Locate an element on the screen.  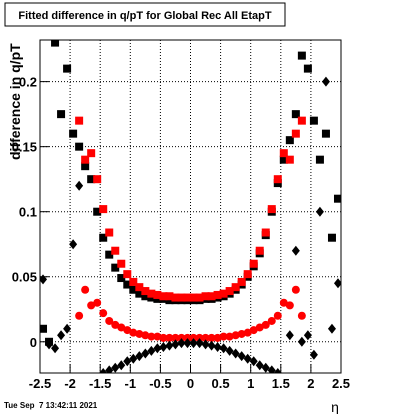
y-axis-label: difference in q/pT is located at coordinates (15, 101).